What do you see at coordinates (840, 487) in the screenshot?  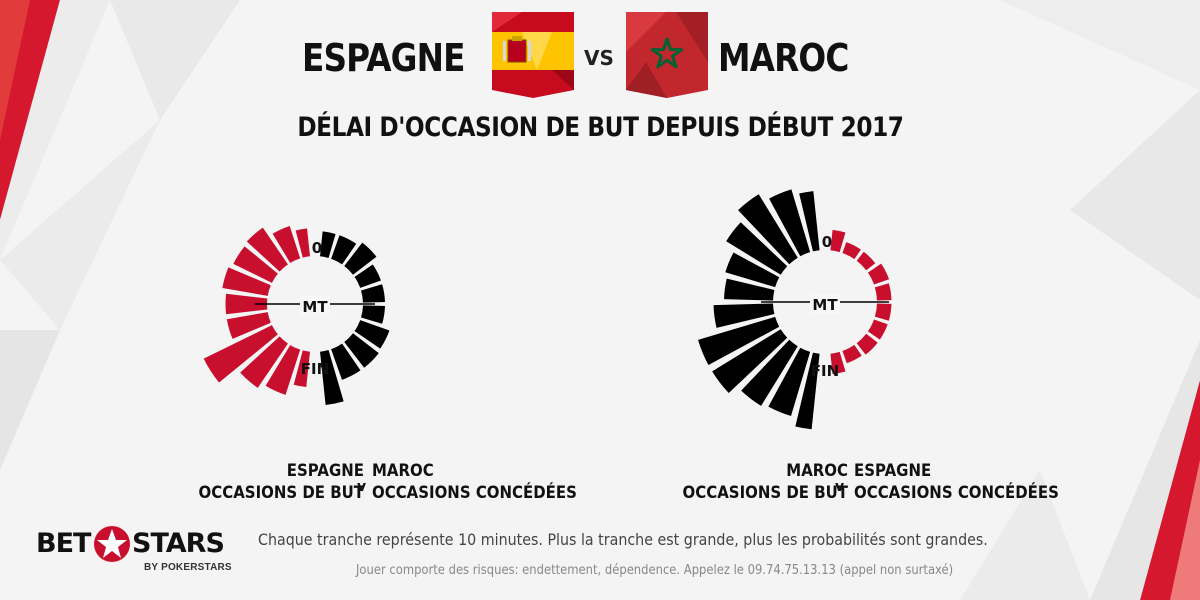 I see `legend-right-sep: v` at bounding box center [840, 487].